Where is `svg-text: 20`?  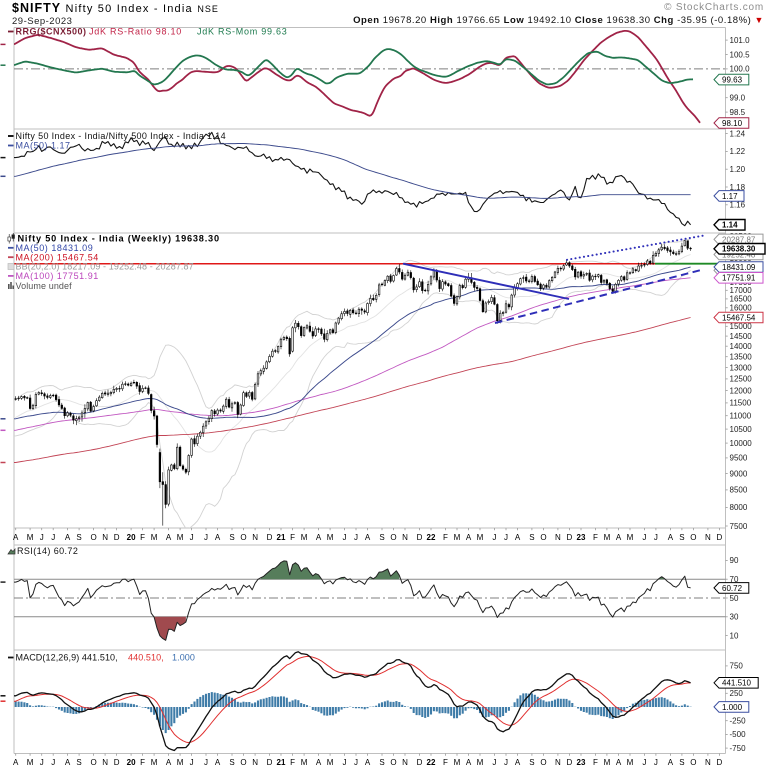 svg-text: 20 is located at coordinates (131, 537).